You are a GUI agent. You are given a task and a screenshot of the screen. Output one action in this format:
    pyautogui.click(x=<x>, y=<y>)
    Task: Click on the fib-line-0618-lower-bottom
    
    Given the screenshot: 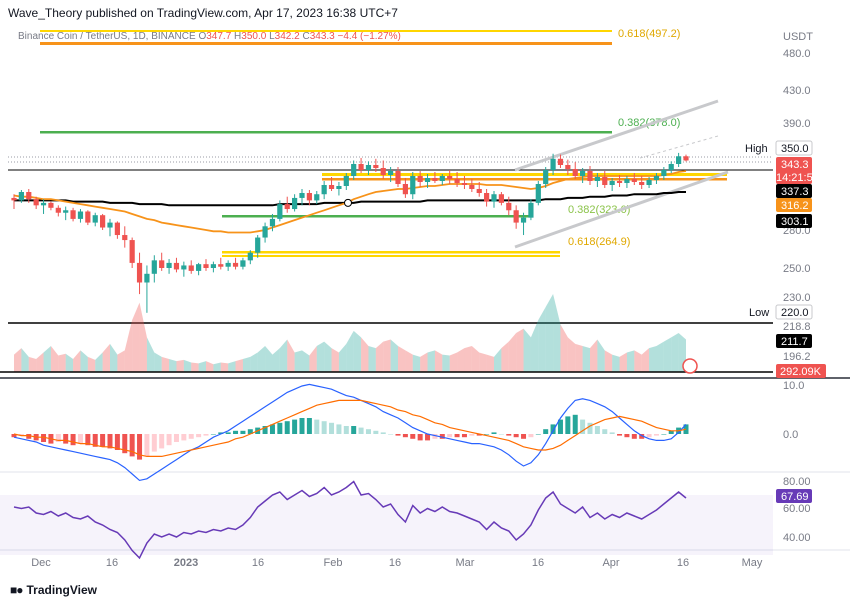 What is the action you would take?
    pyautogui.click(x=391, y=256)
    